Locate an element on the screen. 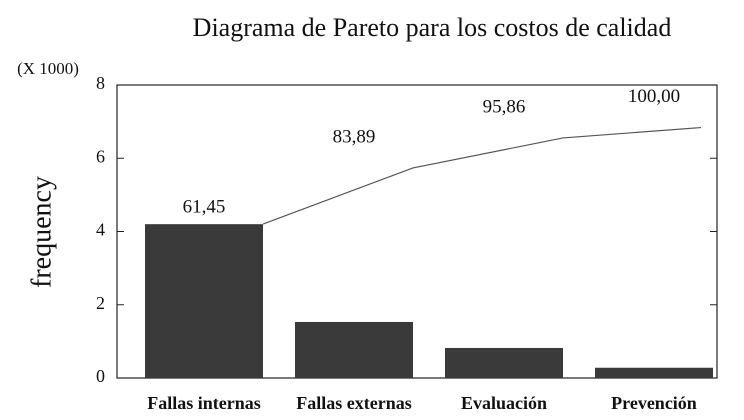  data-label: 95,86 is located at coordinates (504, 106).